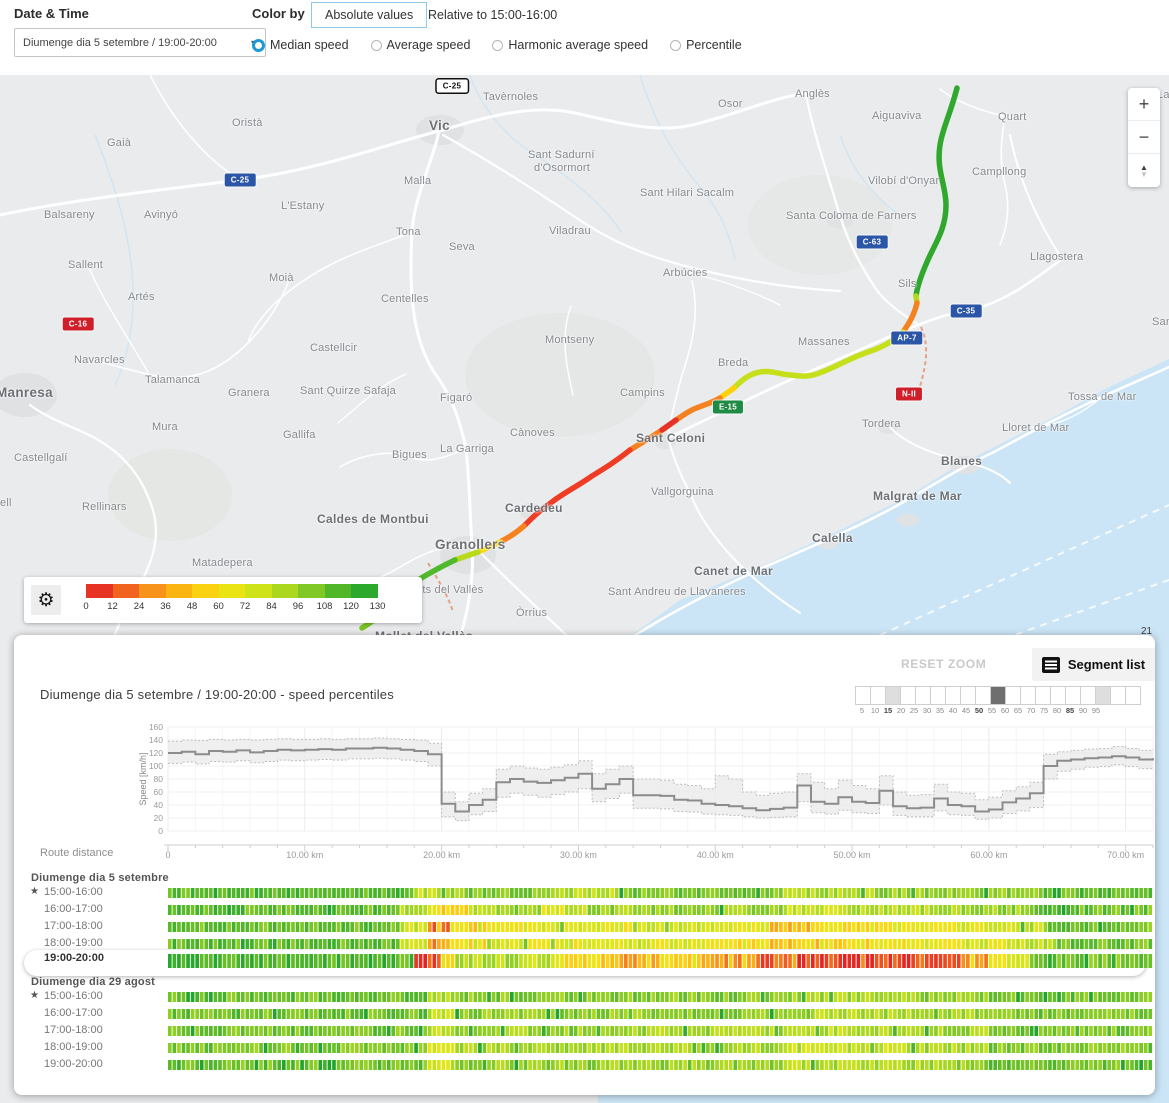 Image resolution: width=1169 pixels, height=1103 pixels. I want to click on map-place-label: Centelles, so click(405, 299).